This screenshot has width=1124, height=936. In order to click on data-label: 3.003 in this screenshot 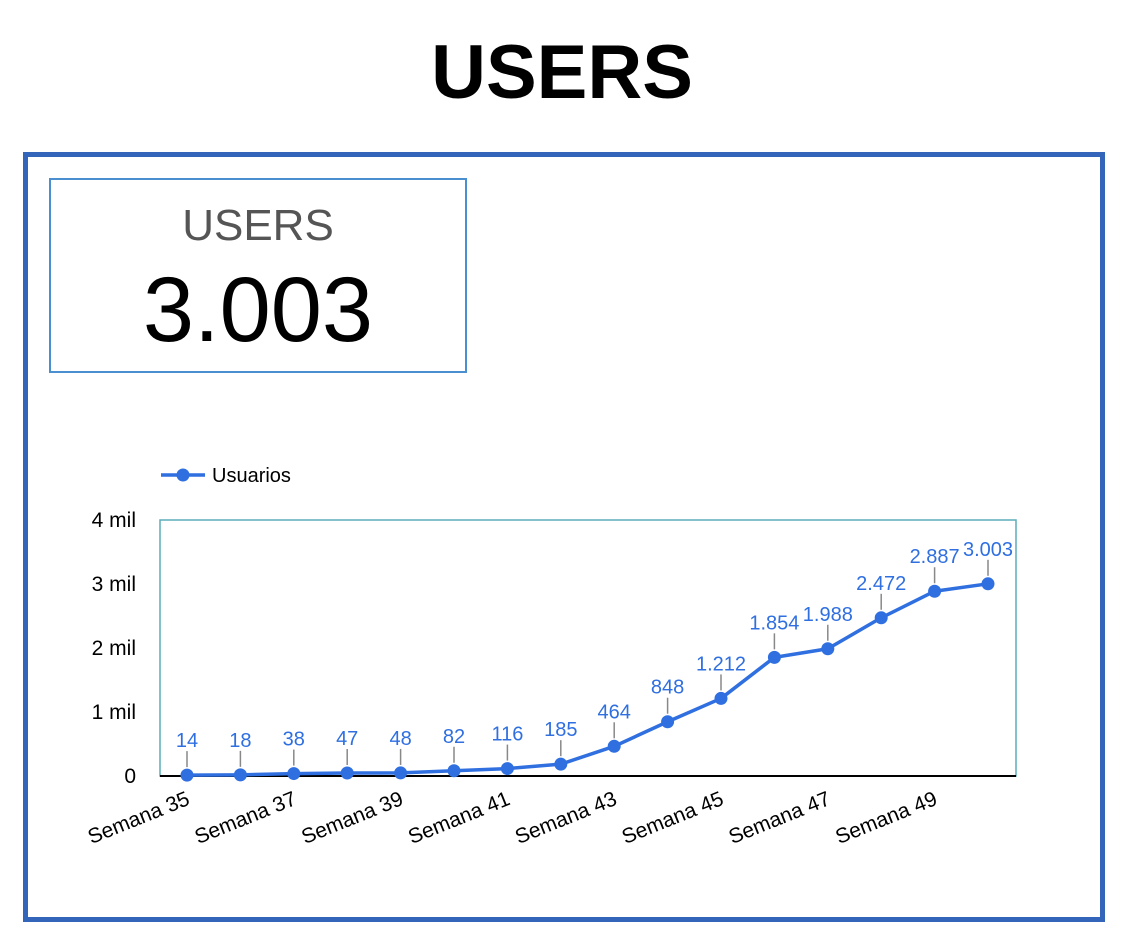, I will do `click(988, 550)`.